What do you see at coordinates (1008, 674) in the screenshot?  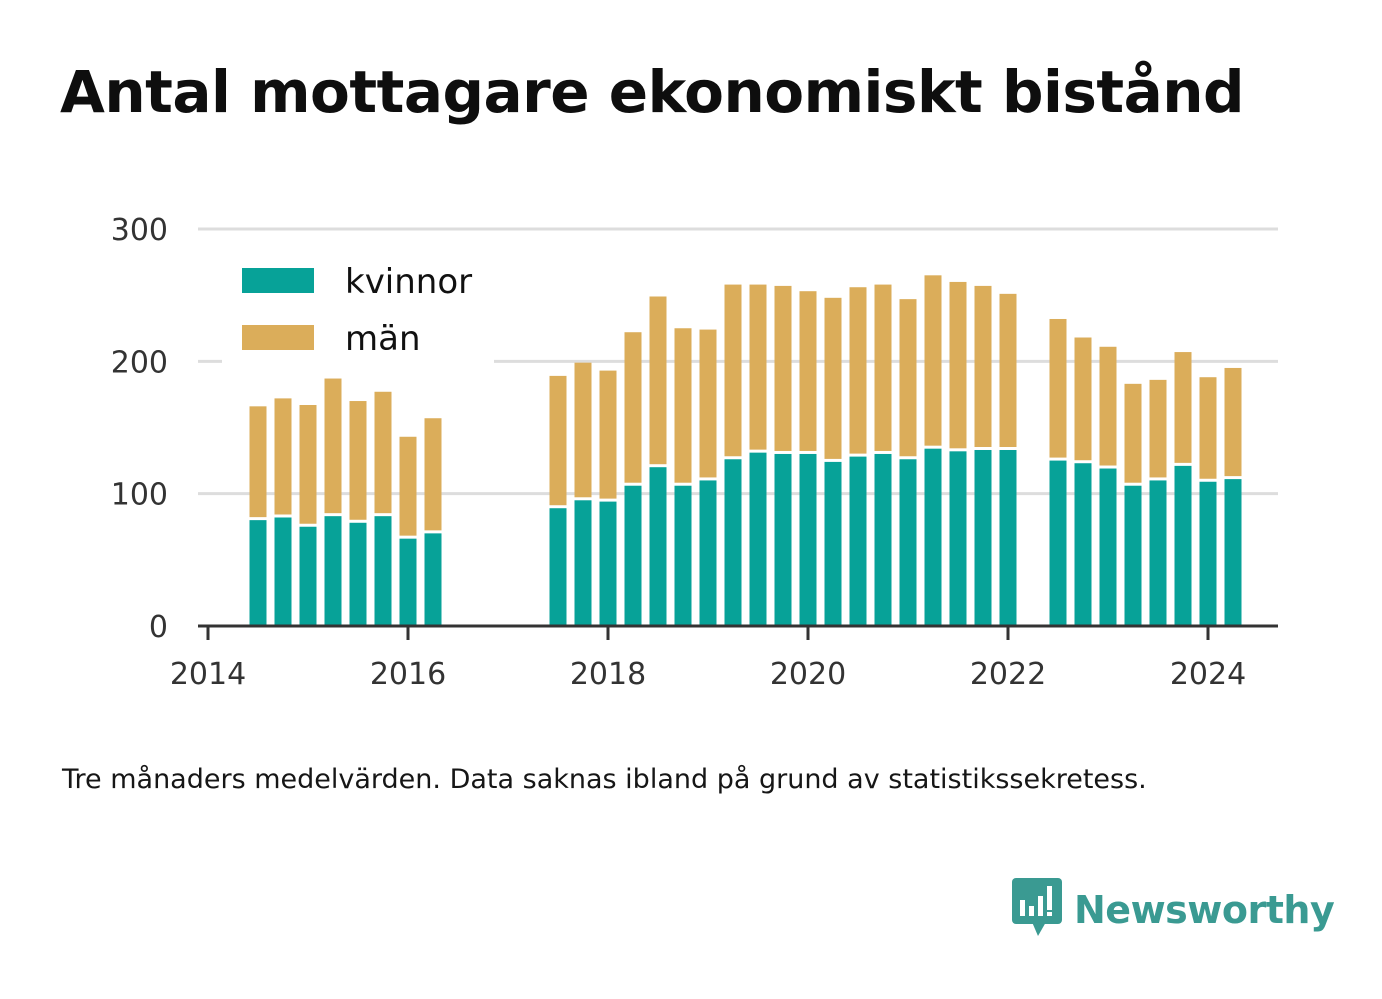 I see `x-tick-label: 2022` at bounding box center [1008, 674].